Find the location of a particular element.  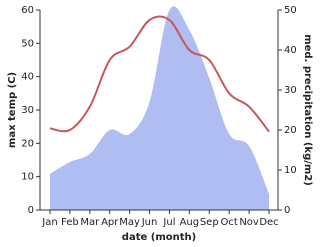

y-tick-label: 40 is located at coordinates (27, 77).